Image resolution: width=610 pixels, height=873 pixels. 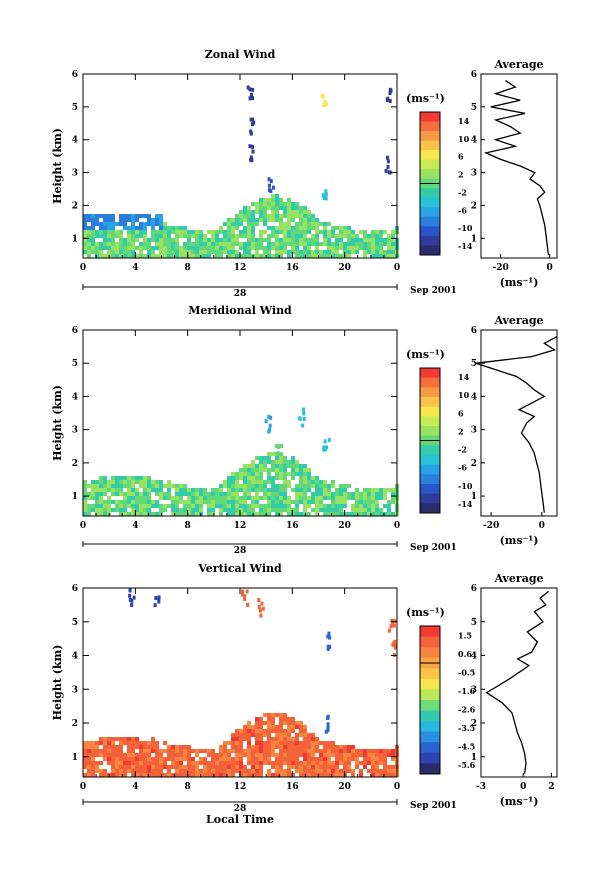 I want to click on colorbar-tick-label: 2, so click(x=461, y=431).